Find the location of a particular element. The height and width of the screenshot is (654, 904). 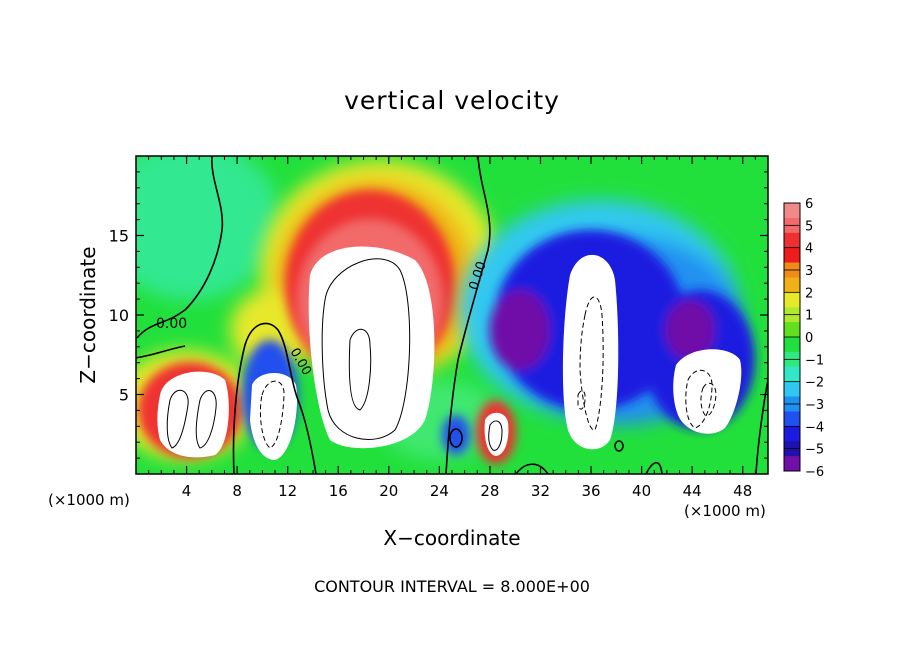

colorbar-tick-label: 1 is located at coordinates (809, 316).